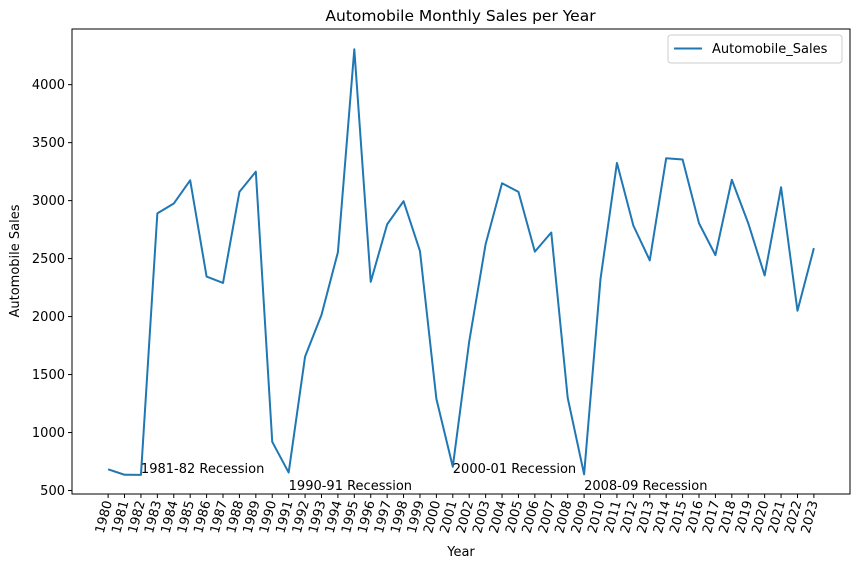  I want to click on recession-annotation: 2008-09 Recession, so click(645, 486).